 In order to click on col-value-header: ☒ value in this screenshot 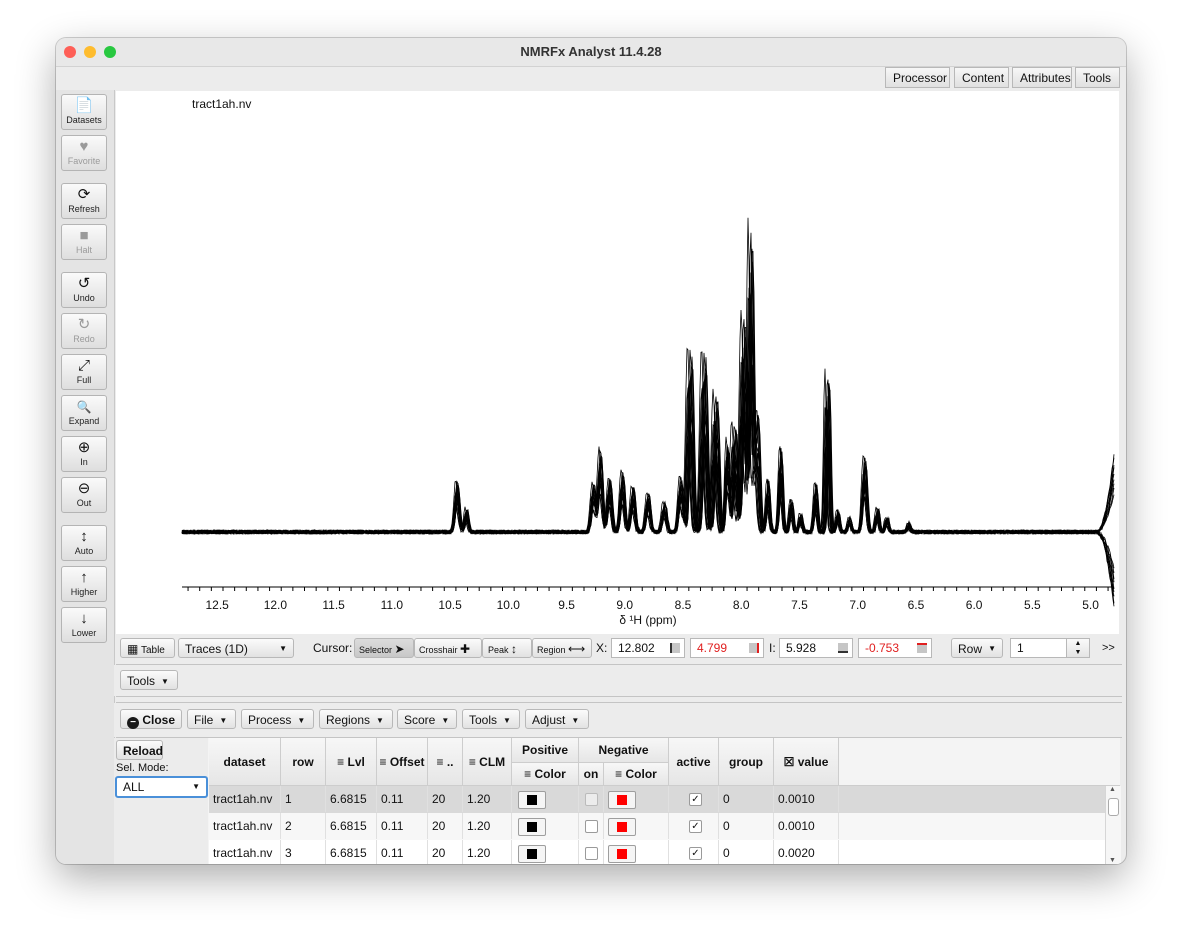, I will do `click(806, 762)`.